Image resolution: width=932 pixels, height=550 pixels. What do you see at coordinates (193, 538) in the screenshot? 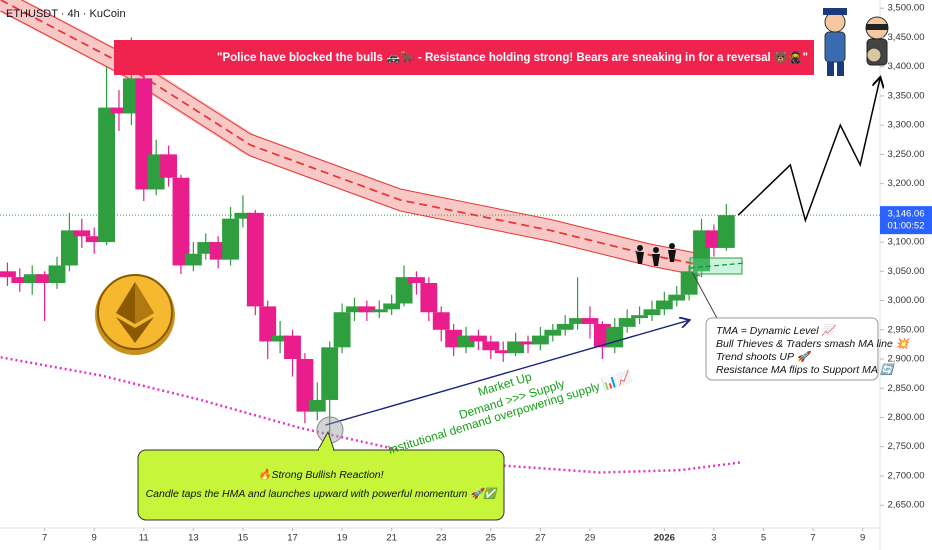
I see `x-tick-label: 13` at bounding box center [193, 538].